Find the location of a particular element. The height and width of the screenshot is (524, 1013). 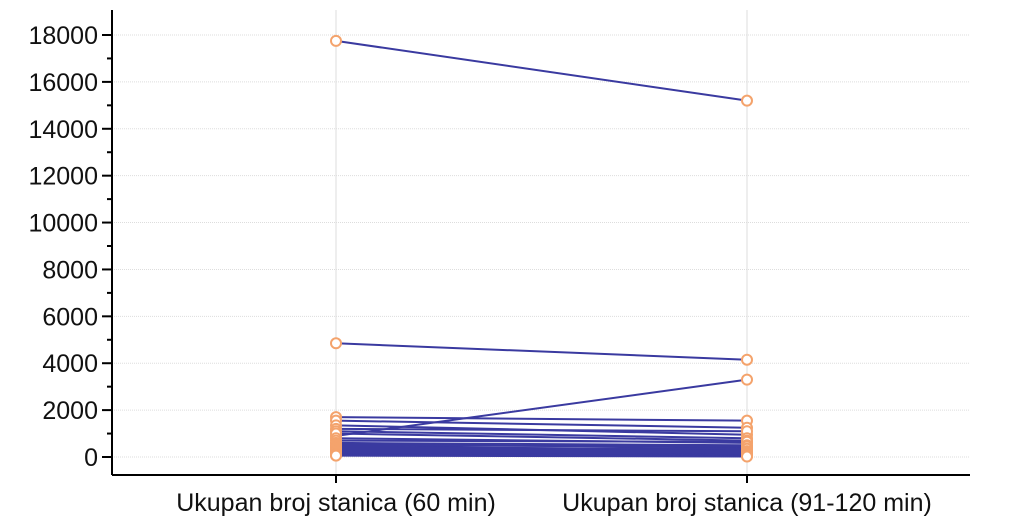

y-tick-label: 12000 is located at coordinates (63, 177).